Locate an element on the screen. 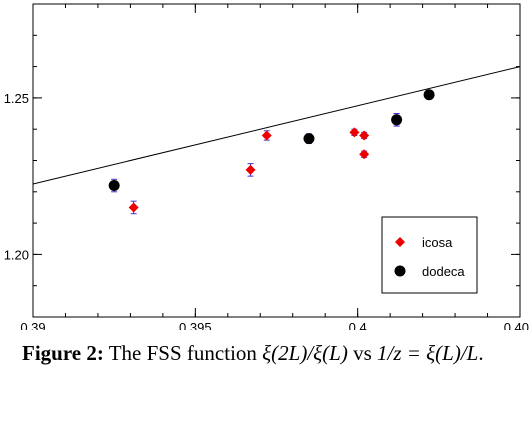 The width and height of the screenshot is (529, 428). legend-box is located at coordinates (429, 255).